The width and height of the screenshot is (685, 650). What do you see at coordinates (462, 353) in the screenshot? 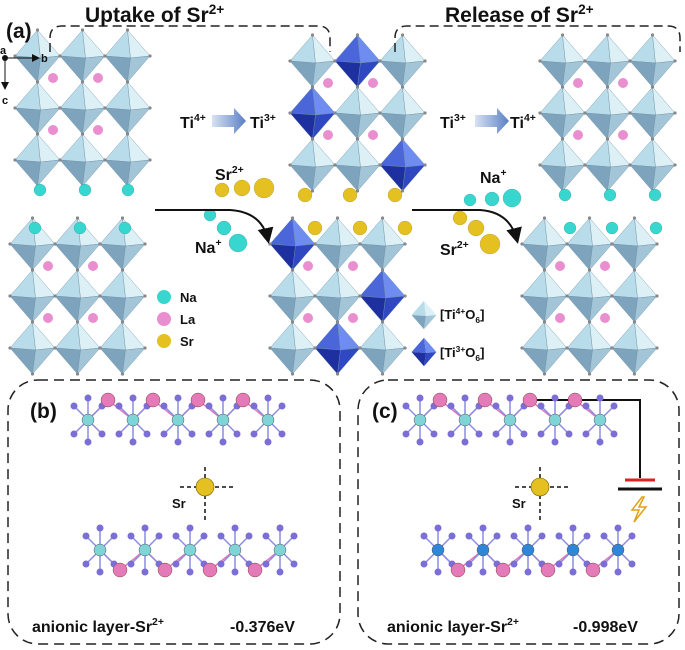
I see `legend-label: [Ti3+O6]` at bounding box center [462, 353].